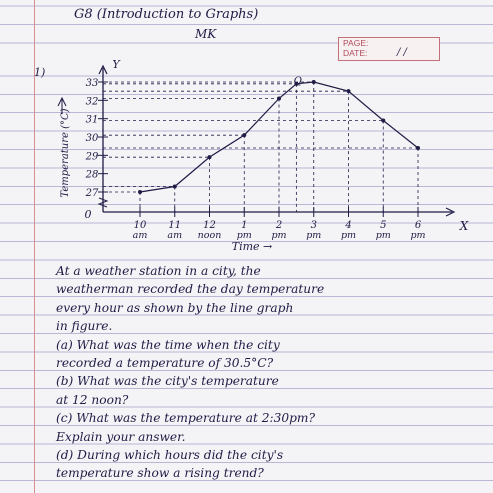 The height and width of the screenshot is (493, 493). What do you see at coordinates (103, 69) in the screenshot?
I see `y-axis-arrow` at bounding box center [103, 69].